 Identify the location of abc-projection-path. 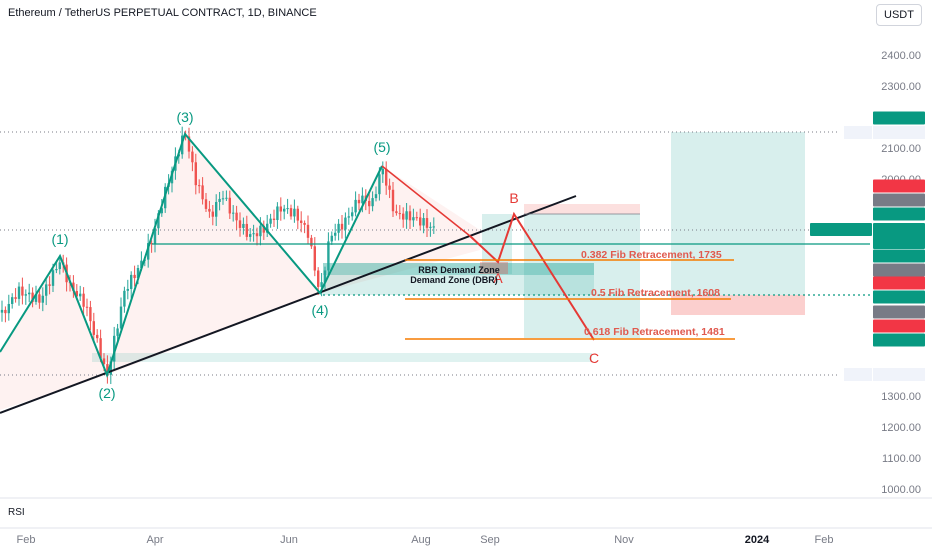
(532, 276).